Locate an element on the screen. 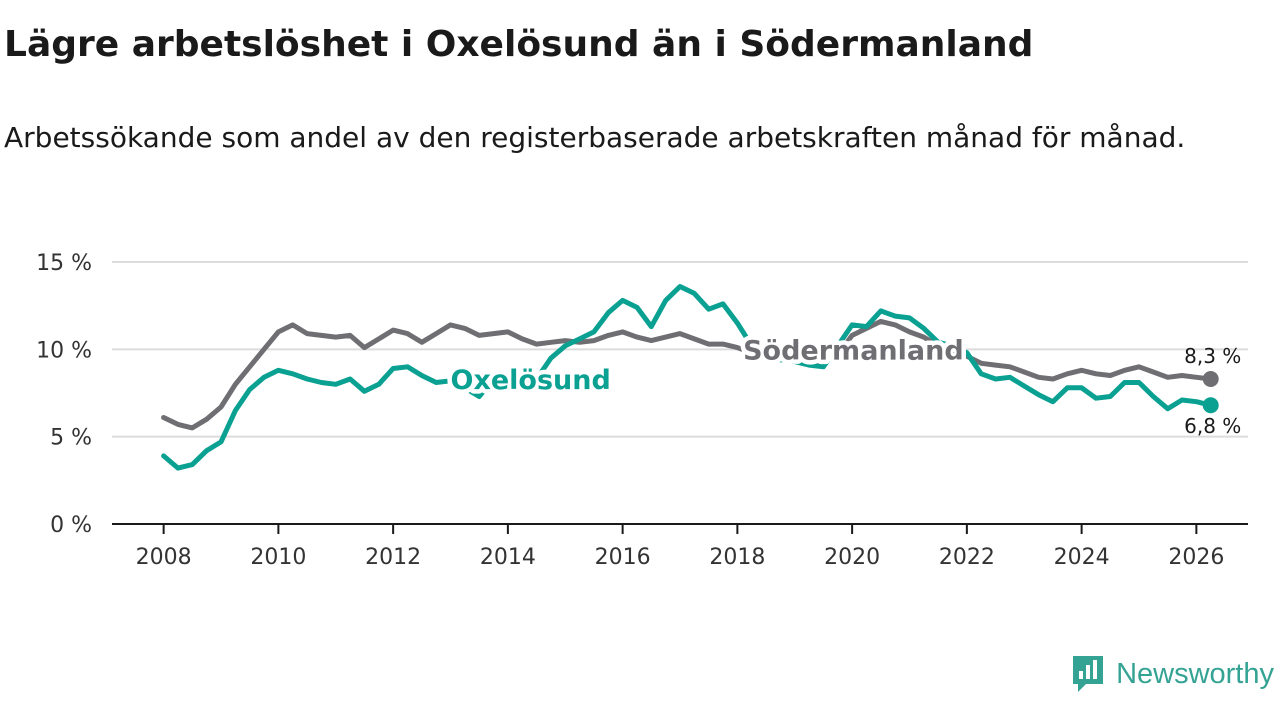 The width and height of the screenshot is (1280, 720). end-point-södermanland is located at coordinates (1210, 379).